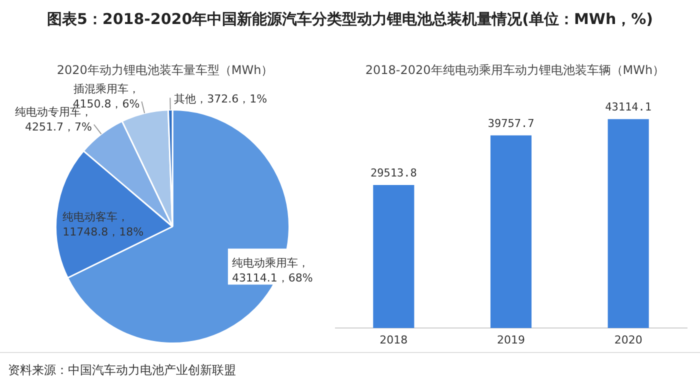 This screenshot has width=700, height=392. I want to click on x-tick-label: 2019, so click(511, 339).